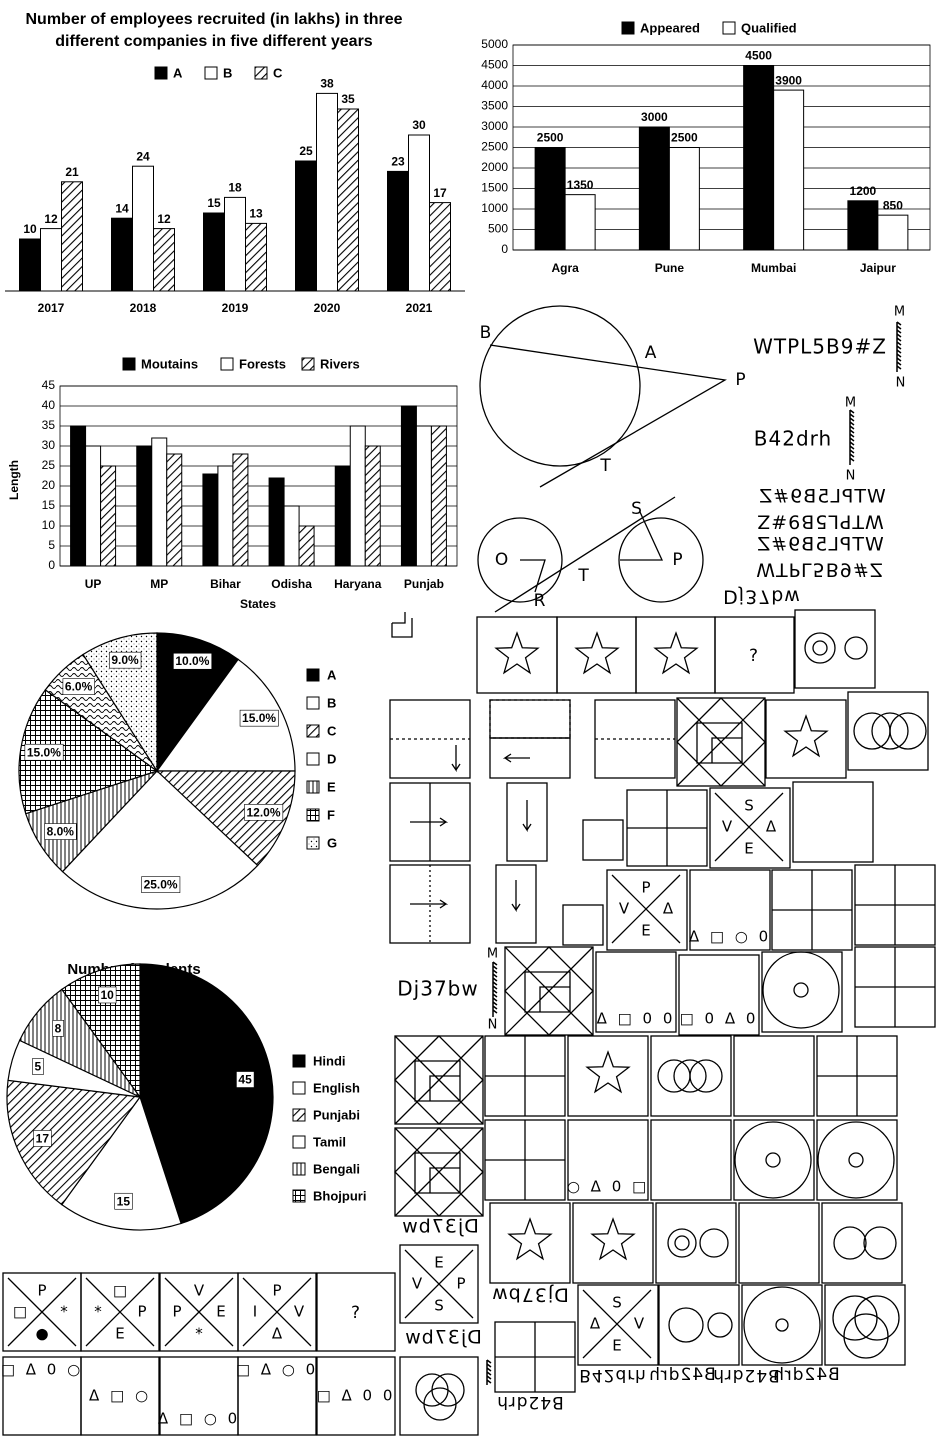 This screenshot has width=937, height=1439. Describe the element at coordinates (494, 126) in the screenshot. I see `y-tick-label: 3000` at that location.